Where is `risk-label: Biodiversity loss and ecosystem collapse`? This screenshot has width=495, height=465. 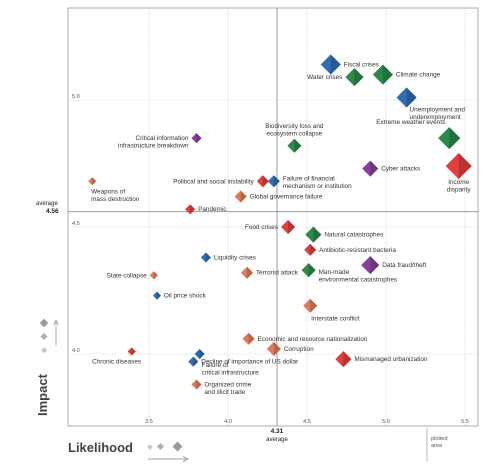
risk-label: Biodiversity loss and ecosystem collapse is located at coordinates (294, 130).